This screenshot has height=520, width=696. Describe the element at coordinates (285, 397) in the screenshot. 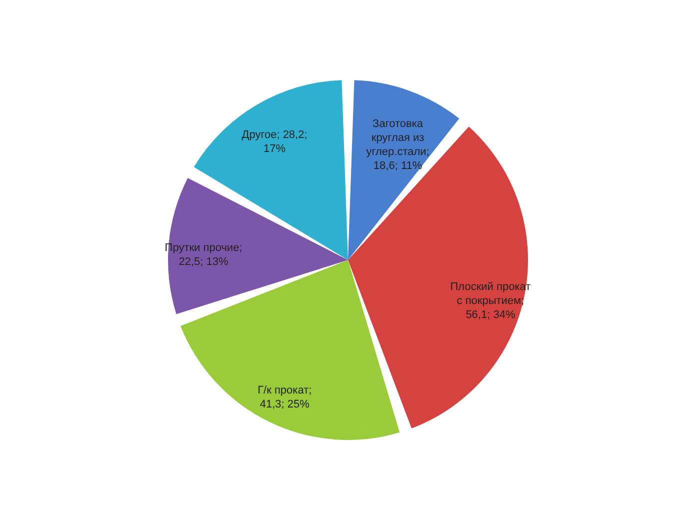

I see `slice-label: Г/к прокат; 41,3; 25%` at that location.